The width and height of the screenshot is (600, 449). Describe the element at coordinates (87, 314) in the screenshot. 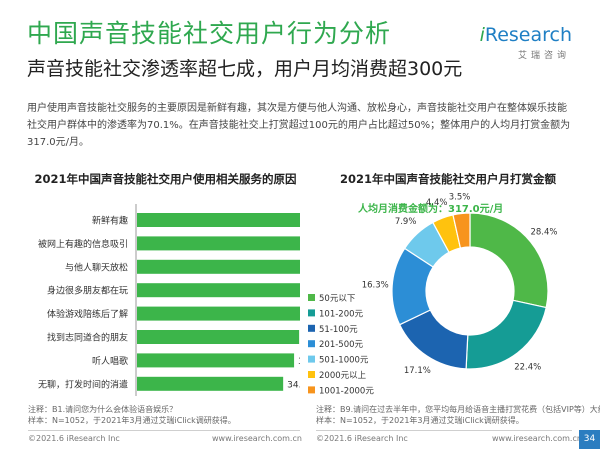

I see `bar-category-label: 体验游戏陪练后了解` at that location.